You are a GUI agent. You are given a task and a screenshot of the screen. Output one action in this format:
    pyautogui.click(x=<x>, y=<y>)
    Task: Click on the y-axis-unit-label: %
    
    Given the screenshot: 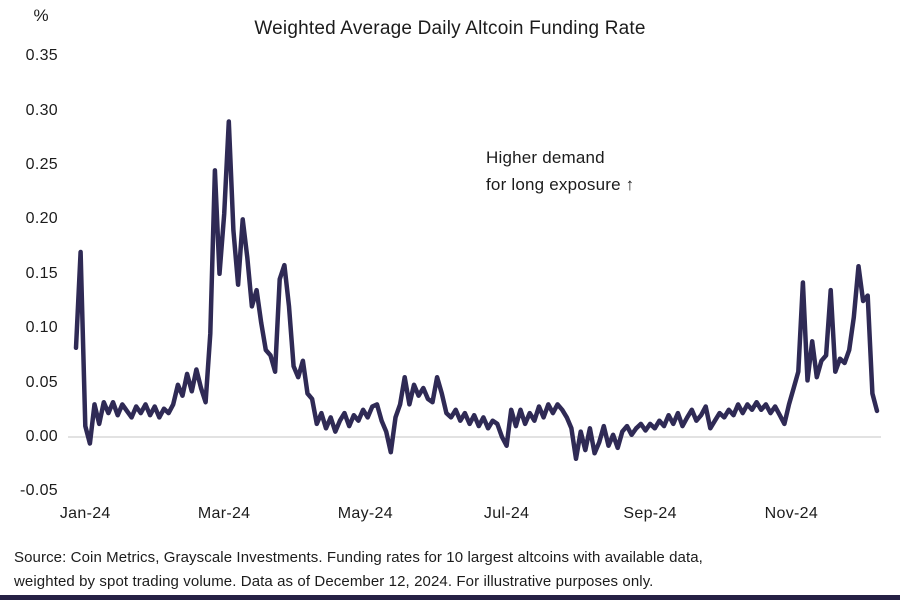 What is the action you would take?
    pyautogui.click(x=41, y=15)
    